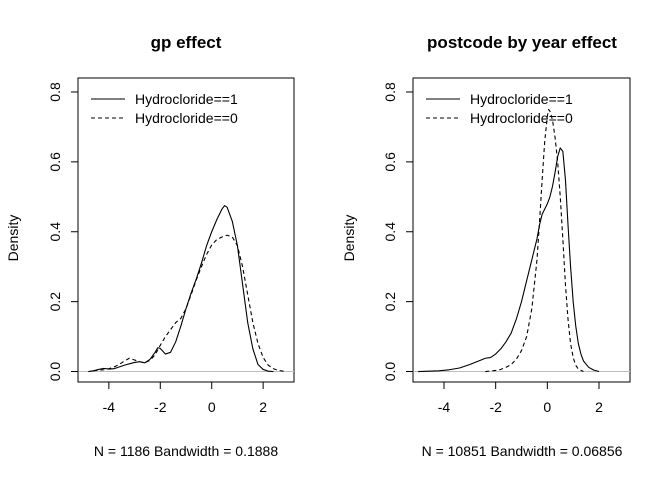 Image resolution: width=672 pixels, height=480 pixels. I want to click on x-axis-label: N = 10851 Bandwidth = 0.06856, so click(522, 451).